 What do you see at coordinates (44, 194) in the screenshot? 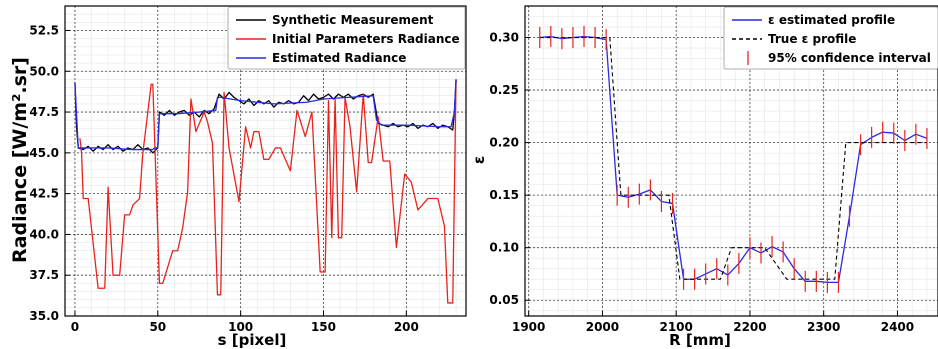
I see `radiance-chart-y-tick-label: 42.5` at bounding box center [44, 194].